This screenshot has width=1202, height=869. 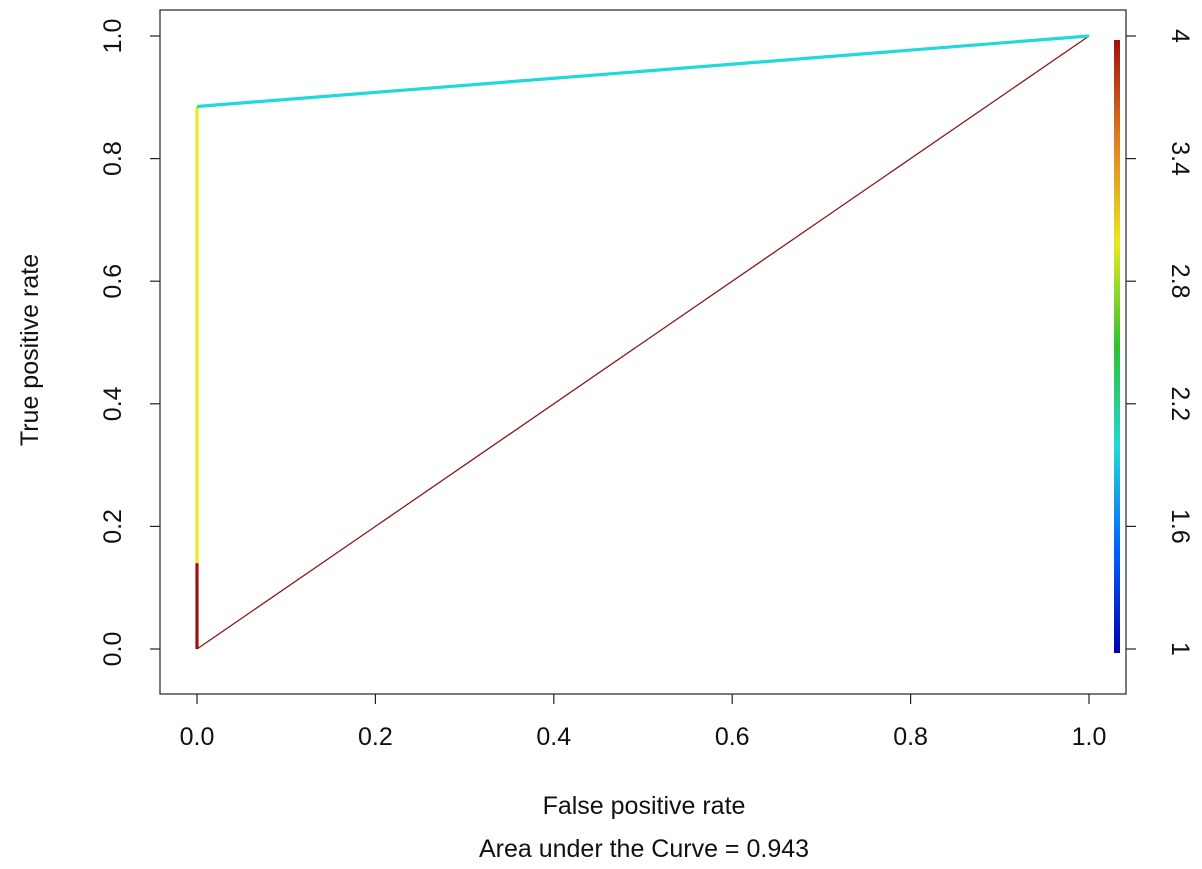 What do you see at coordinates (129, 343) in the screenshot?
I see `y-axis: 0.0 0.2 0.4 0.6 0.8 1.0` at bounding box center [129, 343].